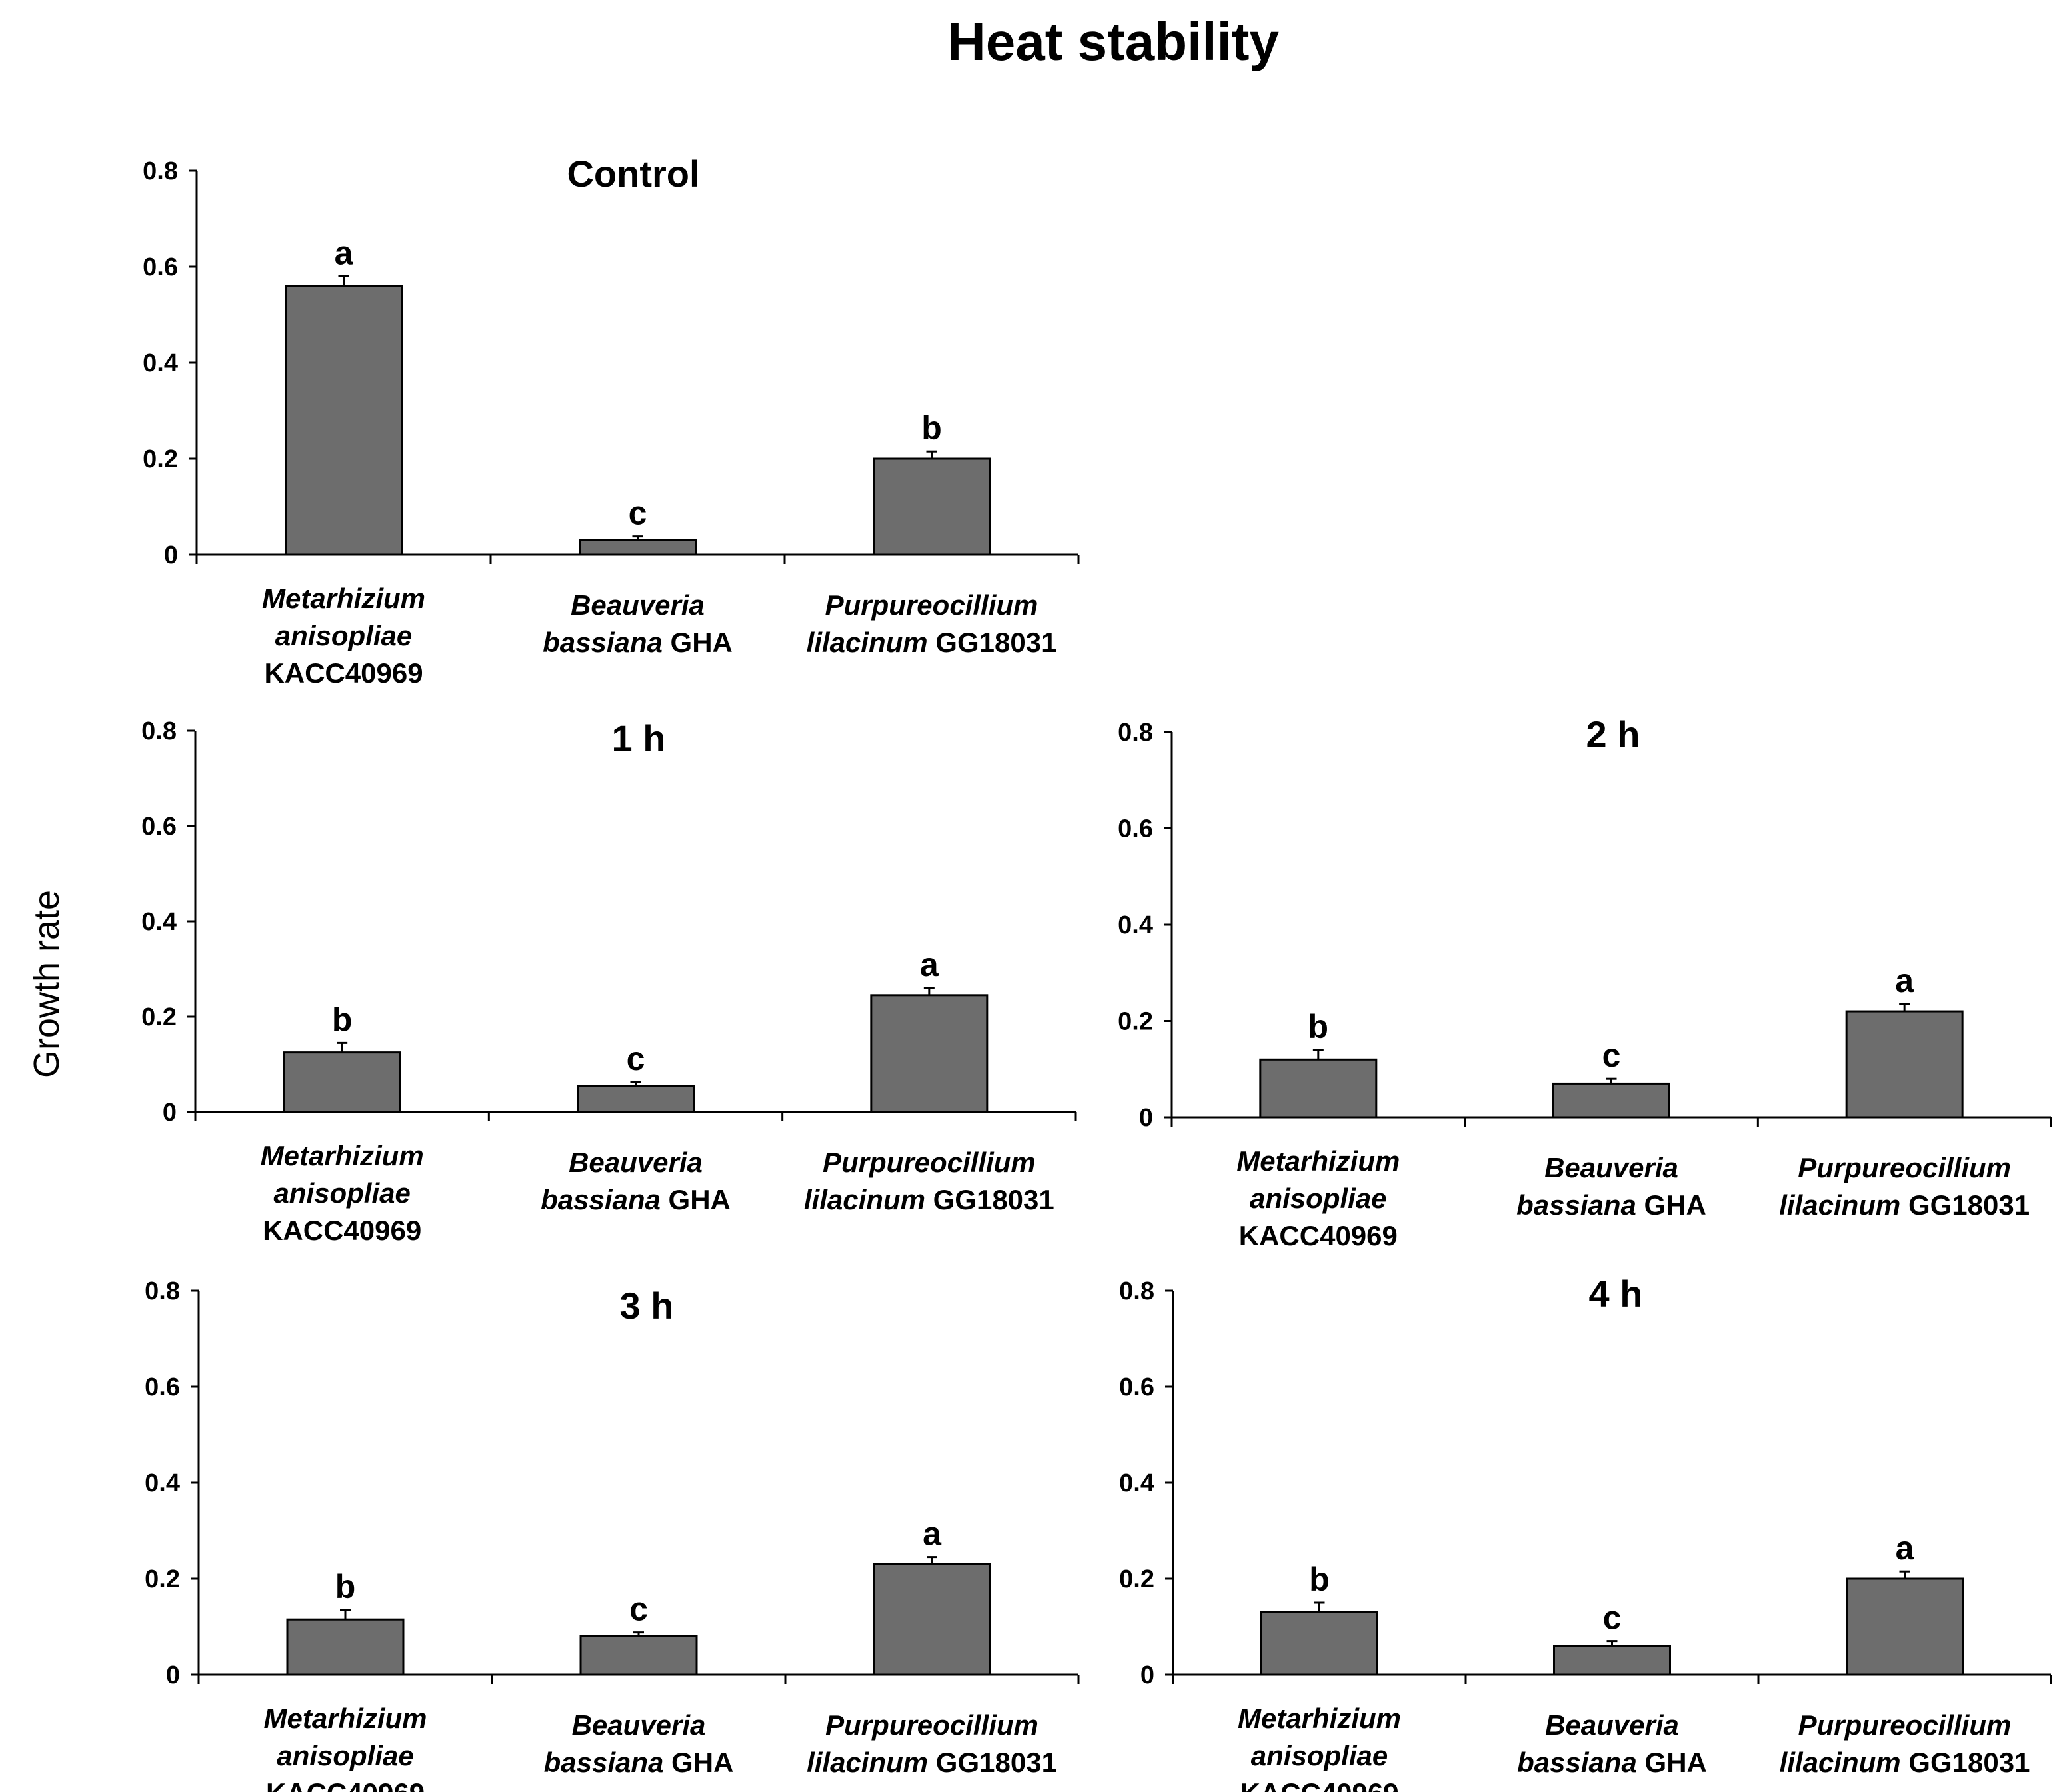 The width and height of the screenshot is (2057, 1792). I want to click on panel-title: Control, so click(633, 174).